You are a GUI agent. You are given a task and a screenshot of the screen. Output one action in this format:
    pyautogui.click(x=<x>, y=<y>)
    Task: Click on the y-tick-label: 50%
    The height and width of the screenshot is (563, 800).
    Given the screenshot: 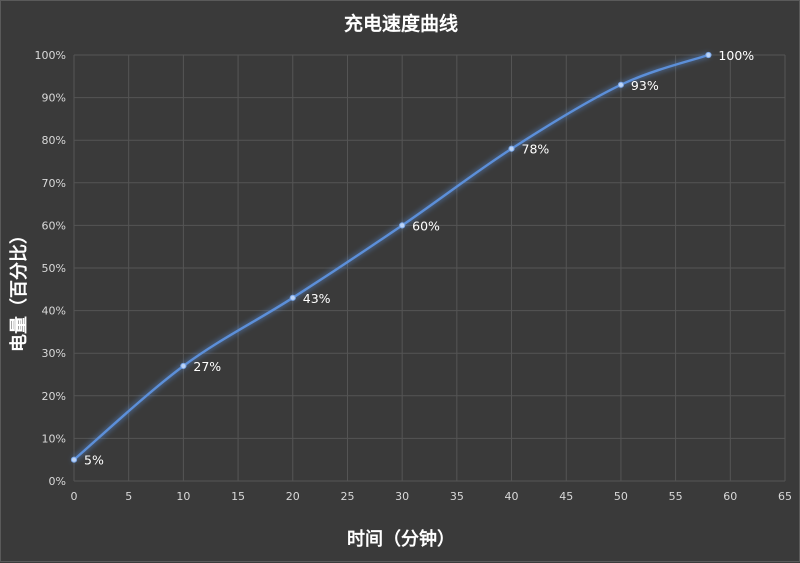 What is the action you would take?
    pyautogui.click(x=54, y=268)
    